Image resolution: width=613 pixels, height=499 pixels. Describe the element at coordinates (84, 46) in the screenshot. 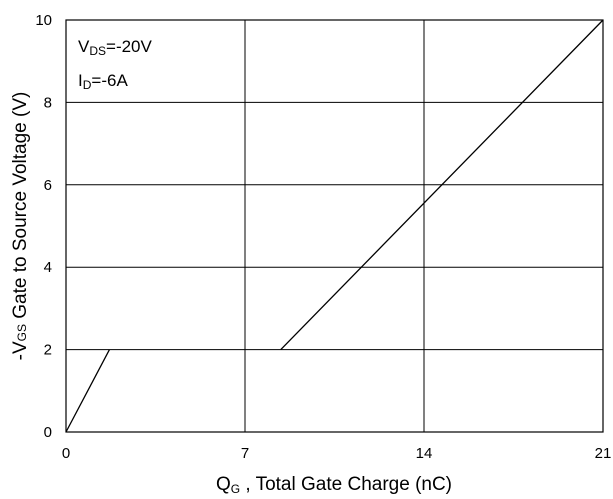

I see `annotation-vds-main: V` at that location.